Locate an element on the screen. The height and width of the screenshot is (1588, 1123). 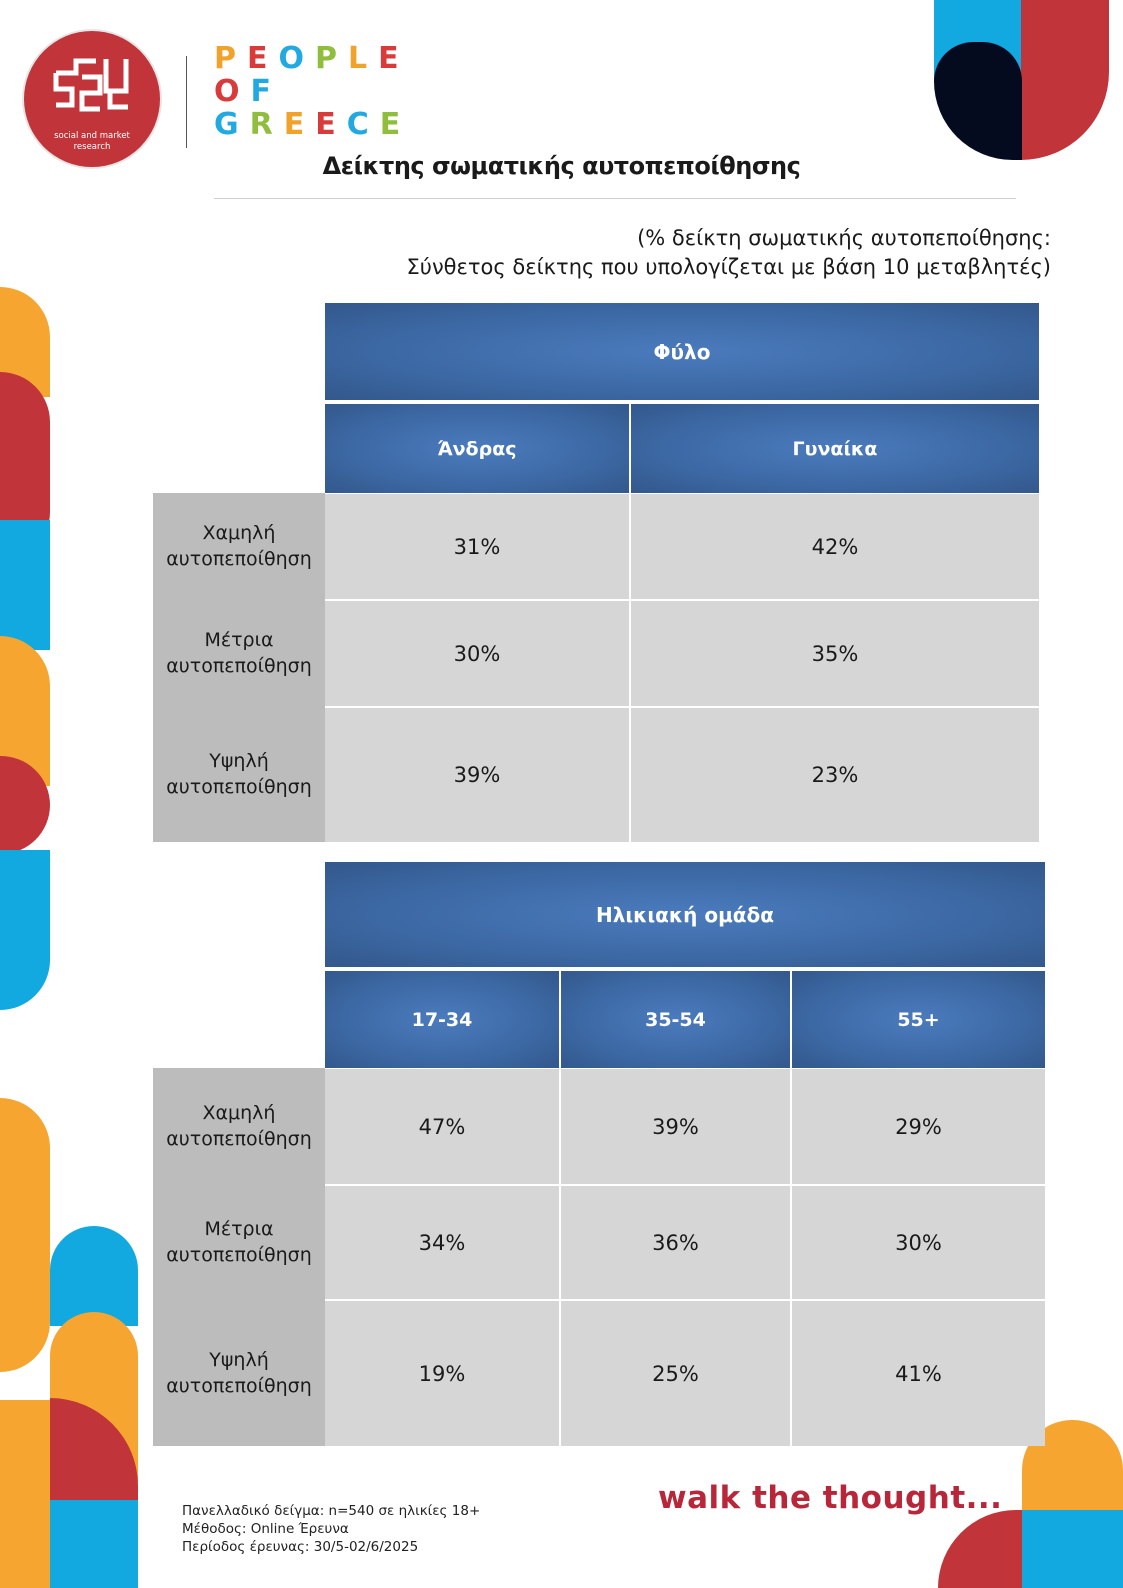
sample-note: Πανελλαδικό δείγμα: n=540 σε ηλικίες 18+ is located at coordinates (331, 1511).